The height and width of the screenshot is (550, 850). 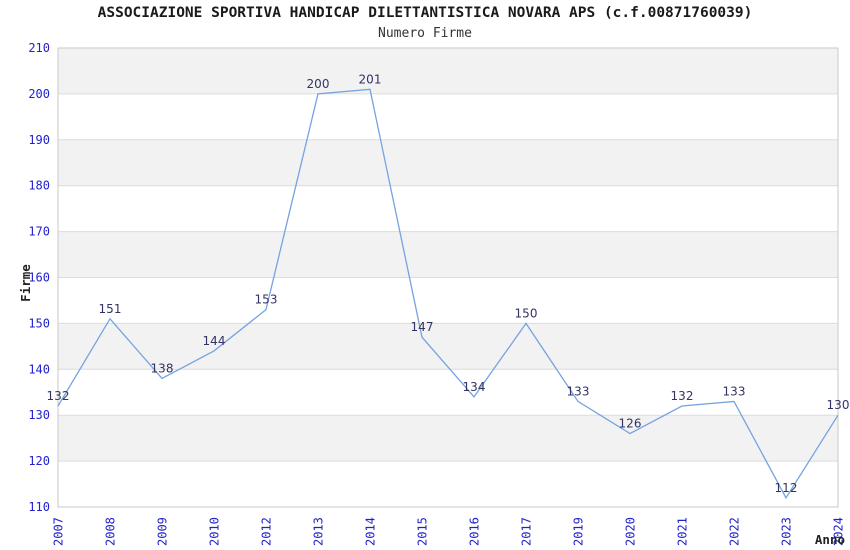 I want to click on x-tick-label: 2024, so click(x=839, y=531).